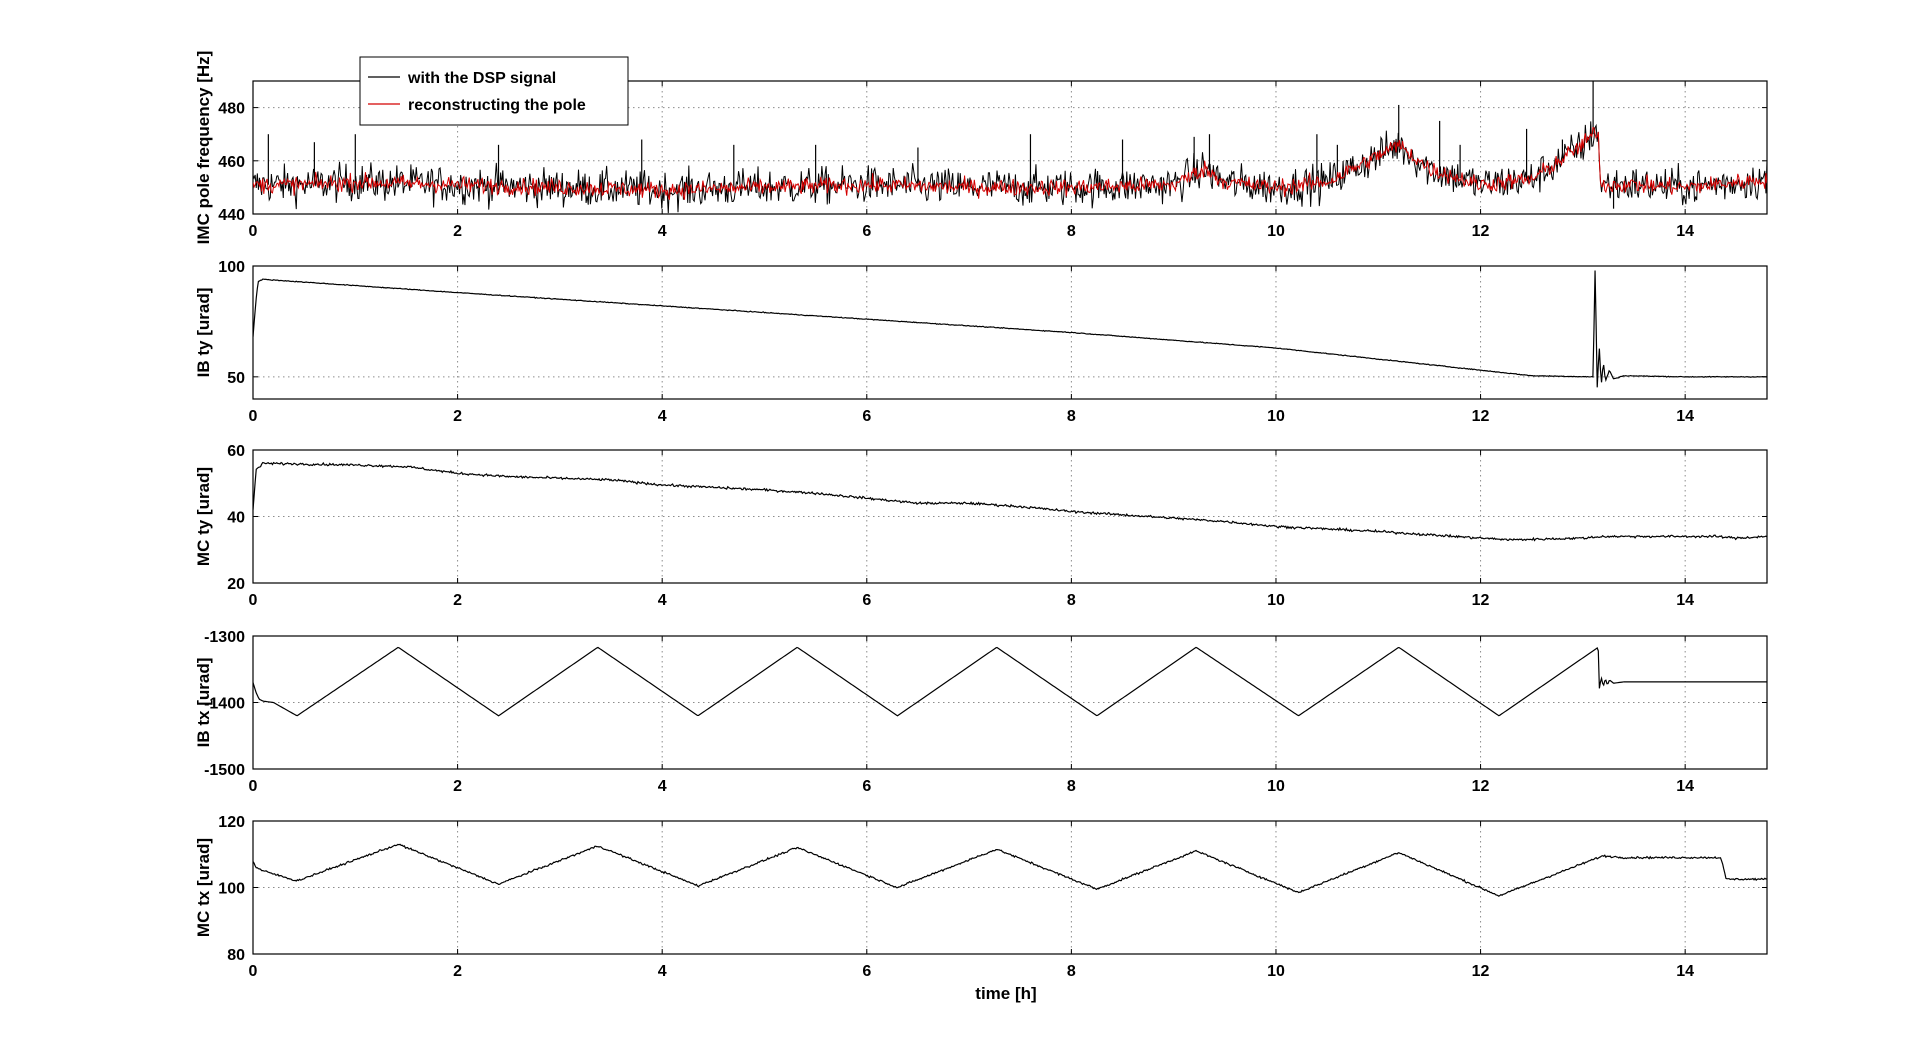  I want to click on legend-box, so click(494, 91).